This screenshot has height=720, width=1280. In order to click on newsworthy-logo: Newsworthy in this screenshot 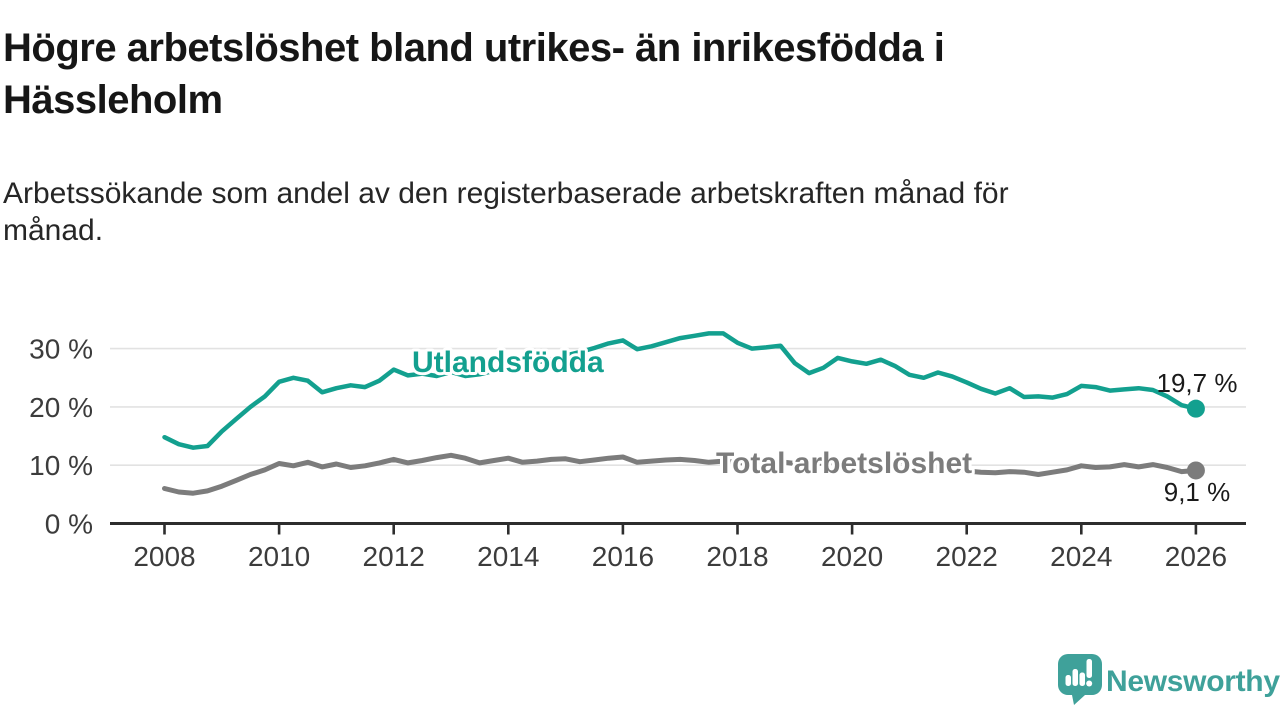, I will do `click(1169, 679)`.